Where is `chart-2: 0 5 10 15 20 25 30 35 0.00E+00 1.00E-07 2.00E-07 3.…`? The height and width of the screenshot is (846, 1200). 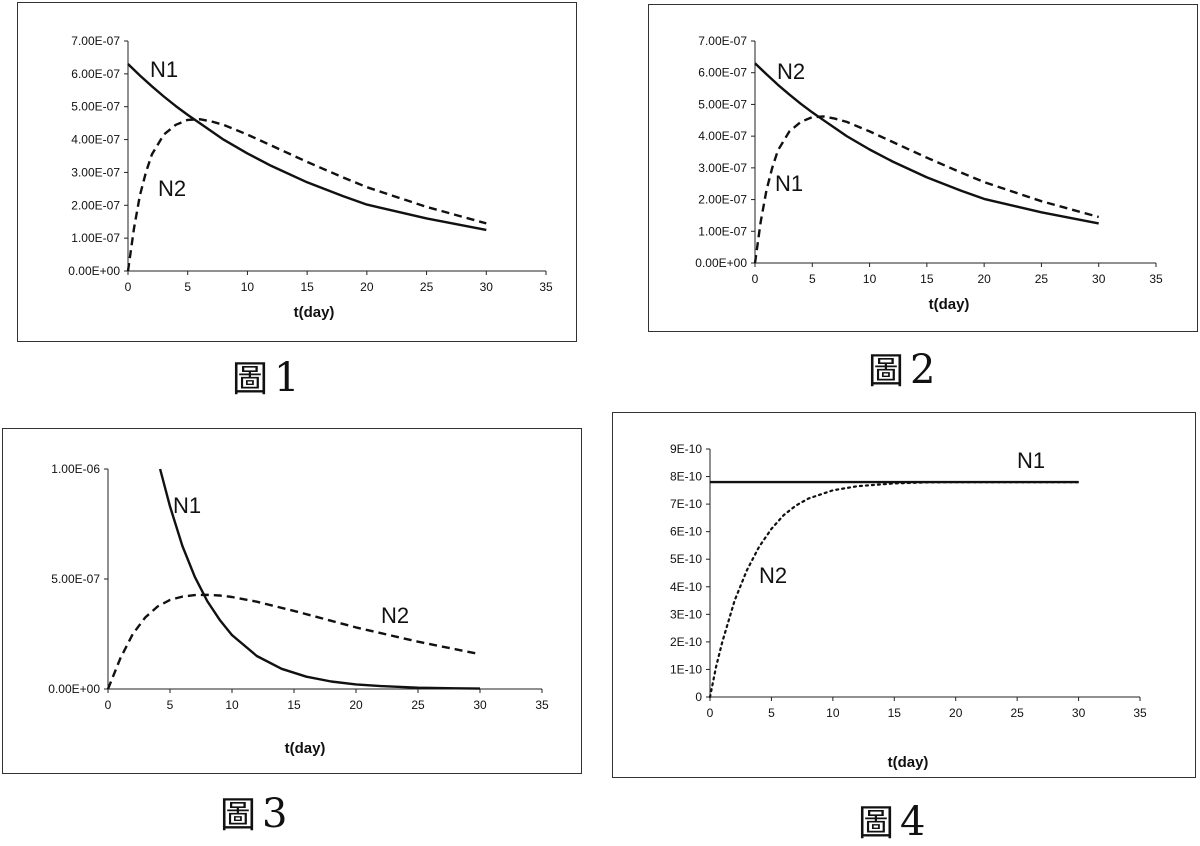
chart-2: 0 5 10 15 20 25 30 35 0.00E+00 1.00E-07 2.00E-07 3.… is located at coordinates (929, 173).